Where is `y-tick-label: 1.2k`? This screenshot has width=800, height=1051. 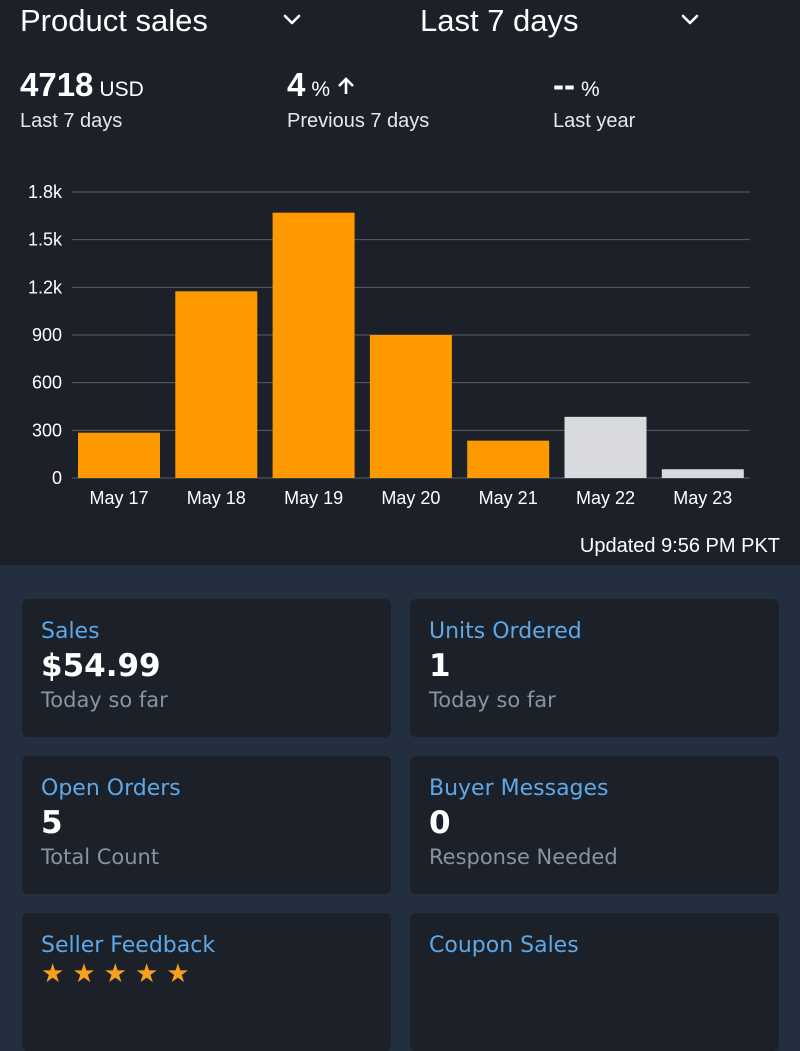
y-tick-label: 1.2k is located at coordinates (45, 287).